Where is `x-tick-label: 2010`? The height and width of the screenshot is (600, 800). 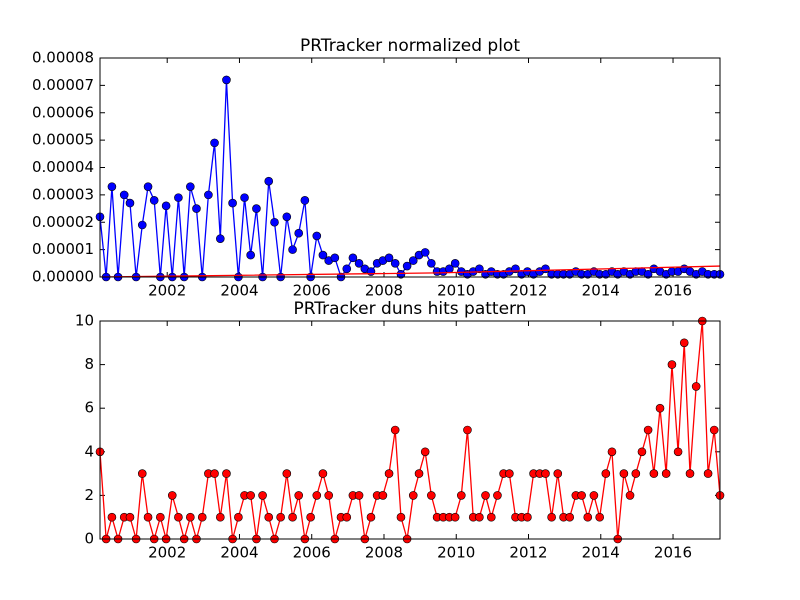 x-tick-label: 2010 is located at coordinates (456, 553).